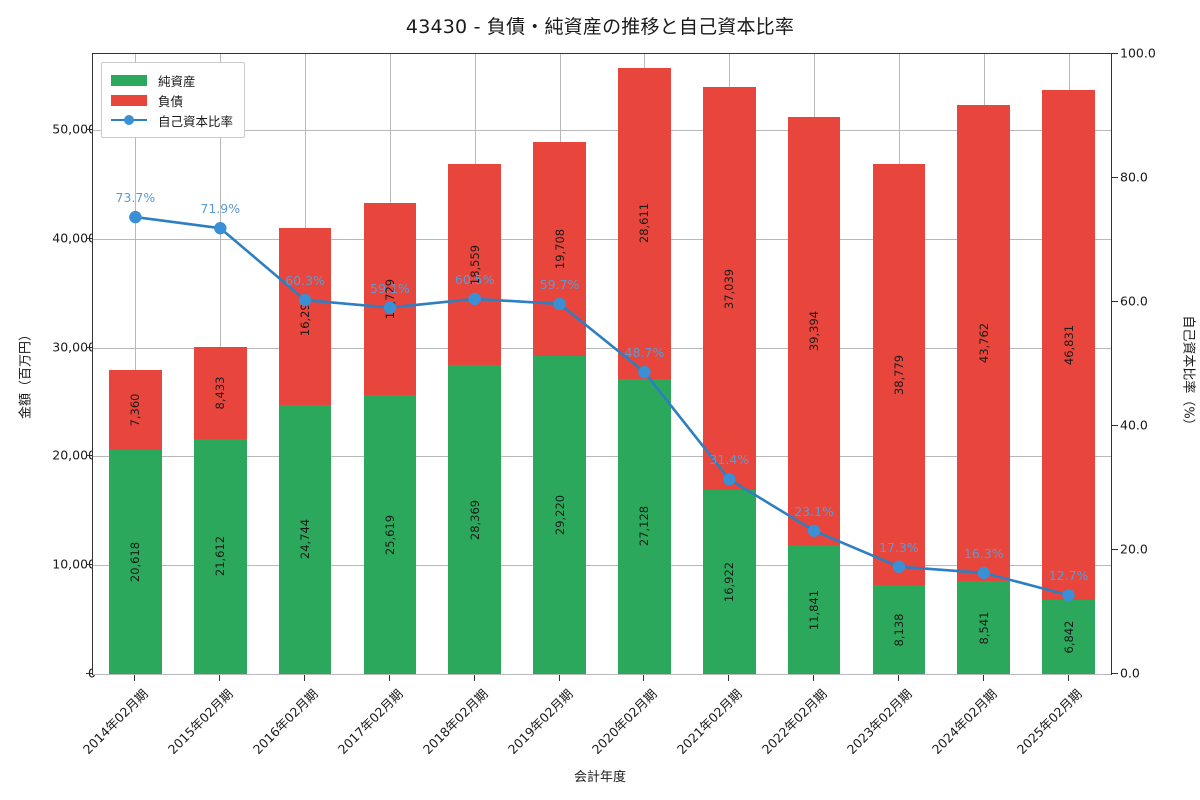 The height and width of the screenshot is (800, 1200). Describe the element at coordinates (129, 120) in the screenshot. I see `legend-line-marker-icon` at that location.